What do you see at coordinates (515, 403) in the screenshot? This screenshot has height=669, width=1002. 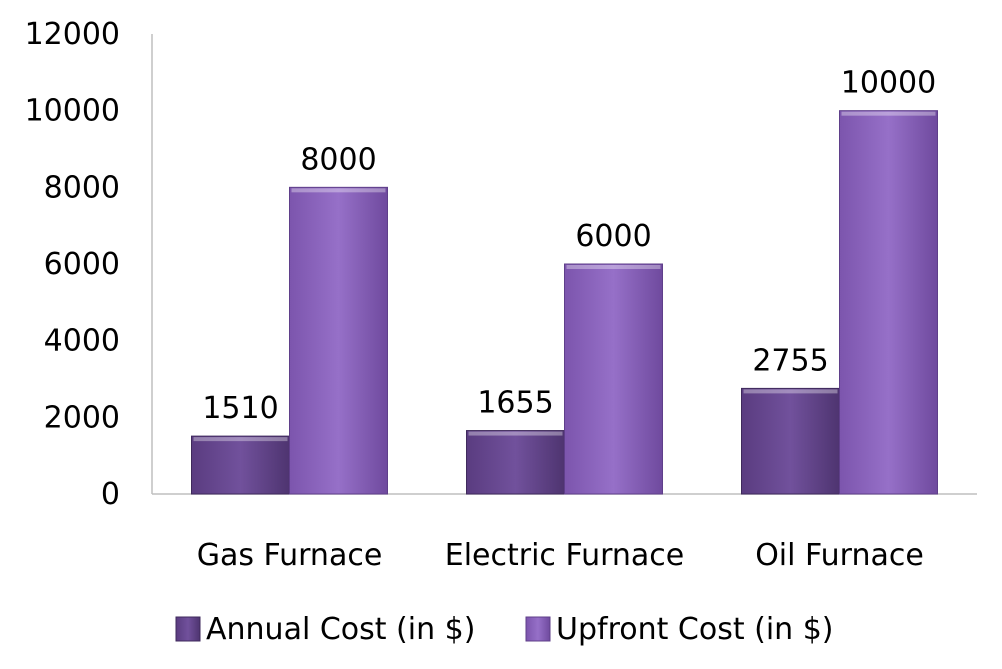 I see `data-label: 1655` at bounding box center [515, 403].